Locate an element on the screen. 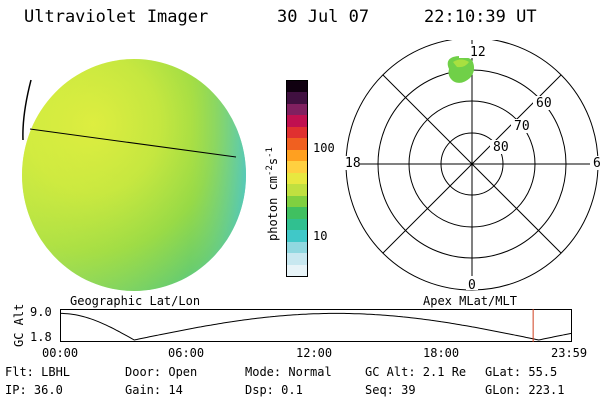 The height and width of the screenshot is (400, 600). gc-alt-status: GC Alt: 2.1 Re is located at coordinates (416, 372).